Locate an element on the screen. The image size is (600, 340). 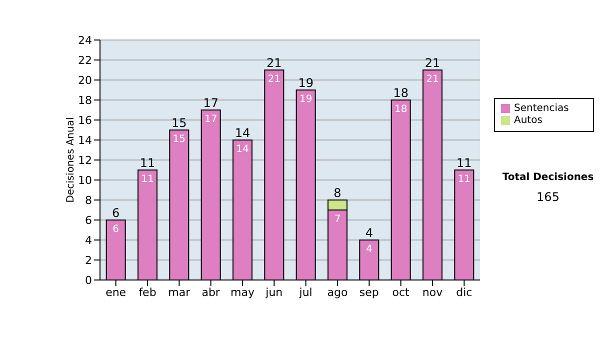
x-tick-label: dic is located at coordinates (464, 292).